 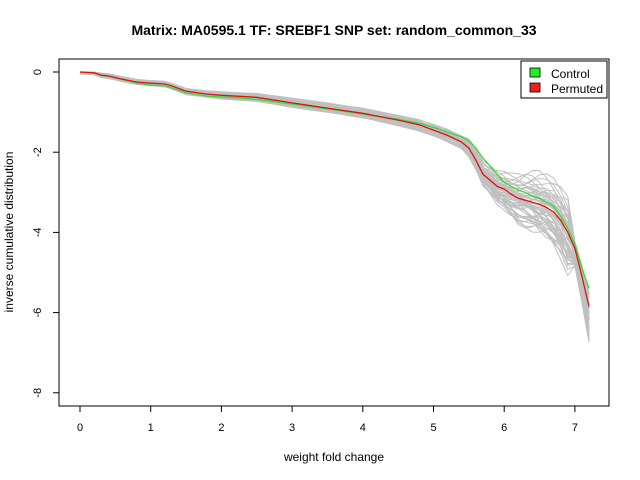 What do you see at coordinates (535, 72) in the screenshot?
I see `legend-swatch-control` at bounding box center [535, 72].